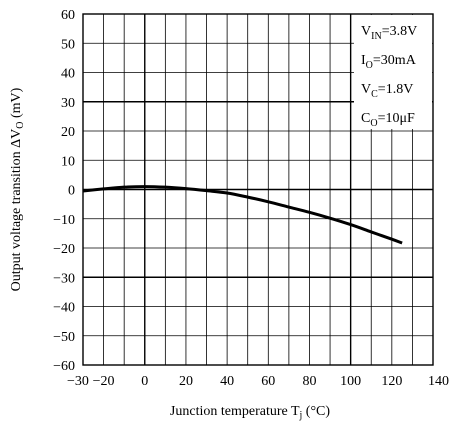  What do you see at coordinates (68, 161) in the screenshot?
I see `y-tick-label: 10` at bounding box center [68, 161].